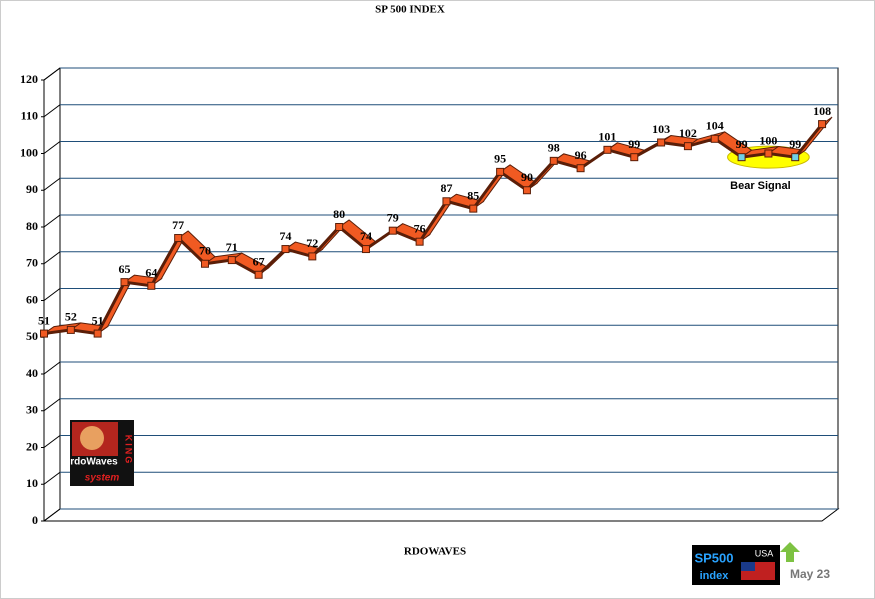 This screenshot has height=599, width=875. I want to click on data-label: 72, so click(312, 243).